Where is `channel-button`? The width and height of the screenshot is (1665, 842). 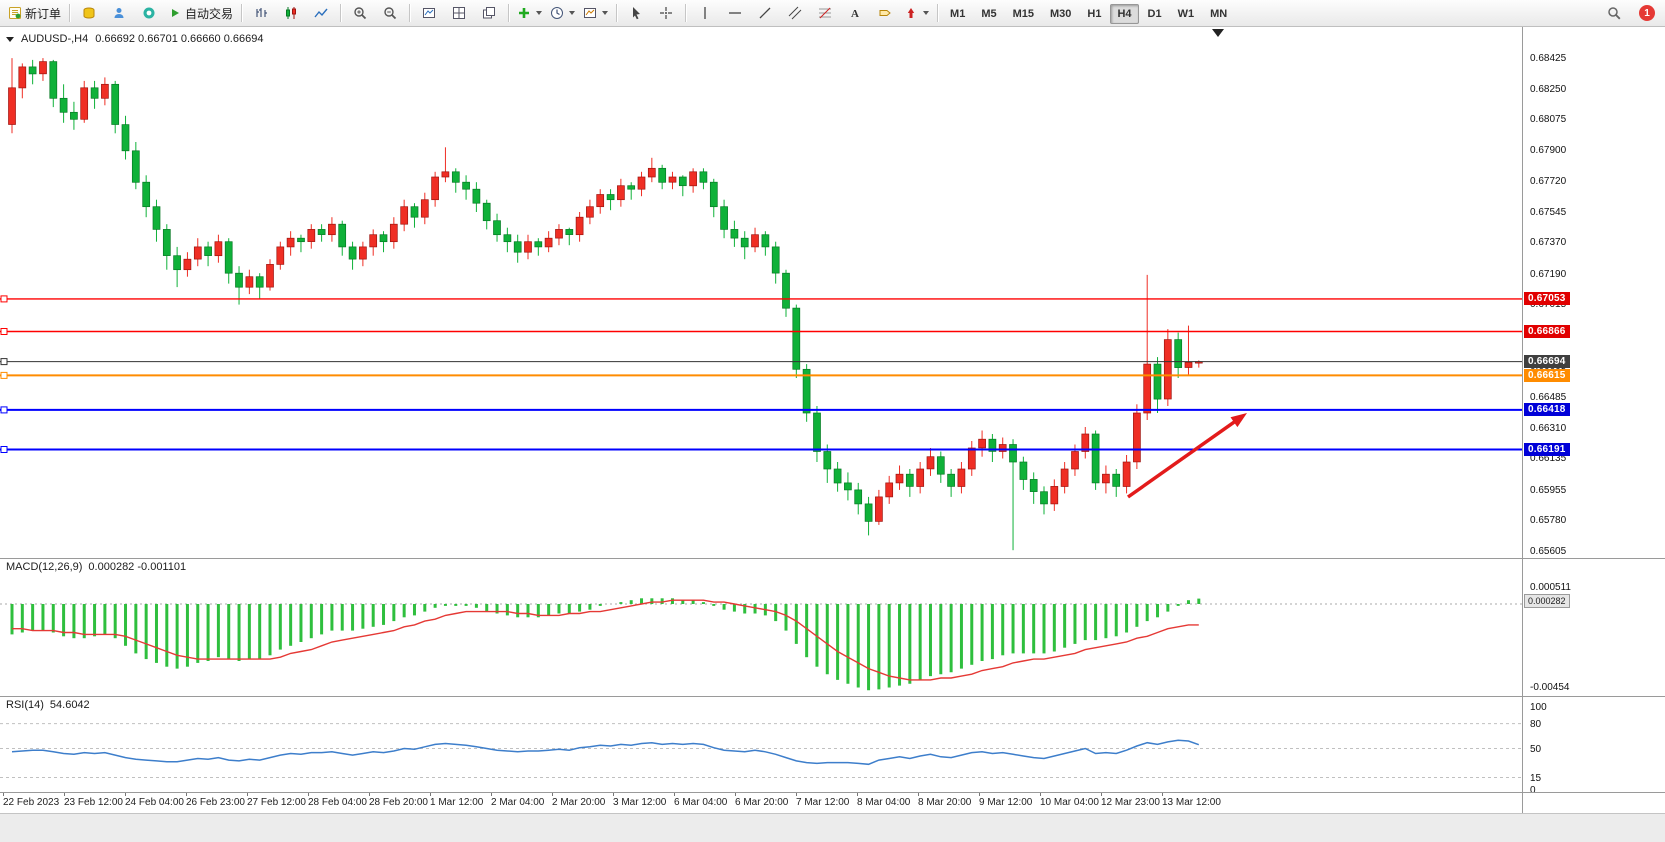
channel-button is located at coordinates (795, 13).